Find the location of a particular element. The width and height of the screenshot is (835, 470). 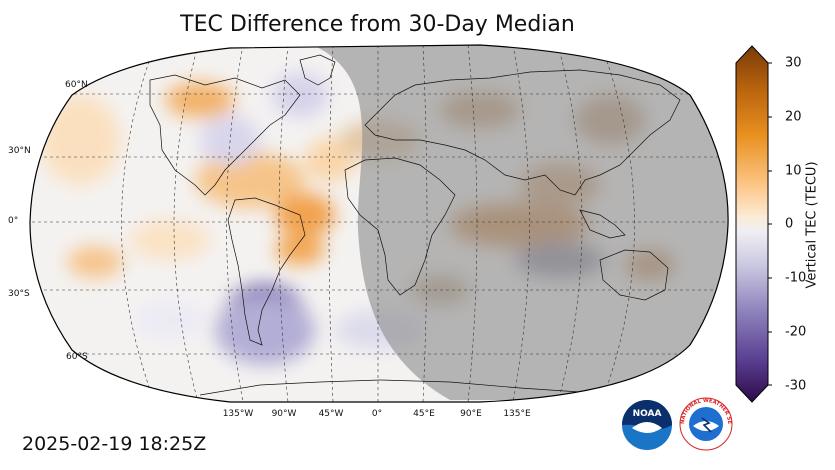

lon-label-0: 0° is located at coordinates (377, 414).